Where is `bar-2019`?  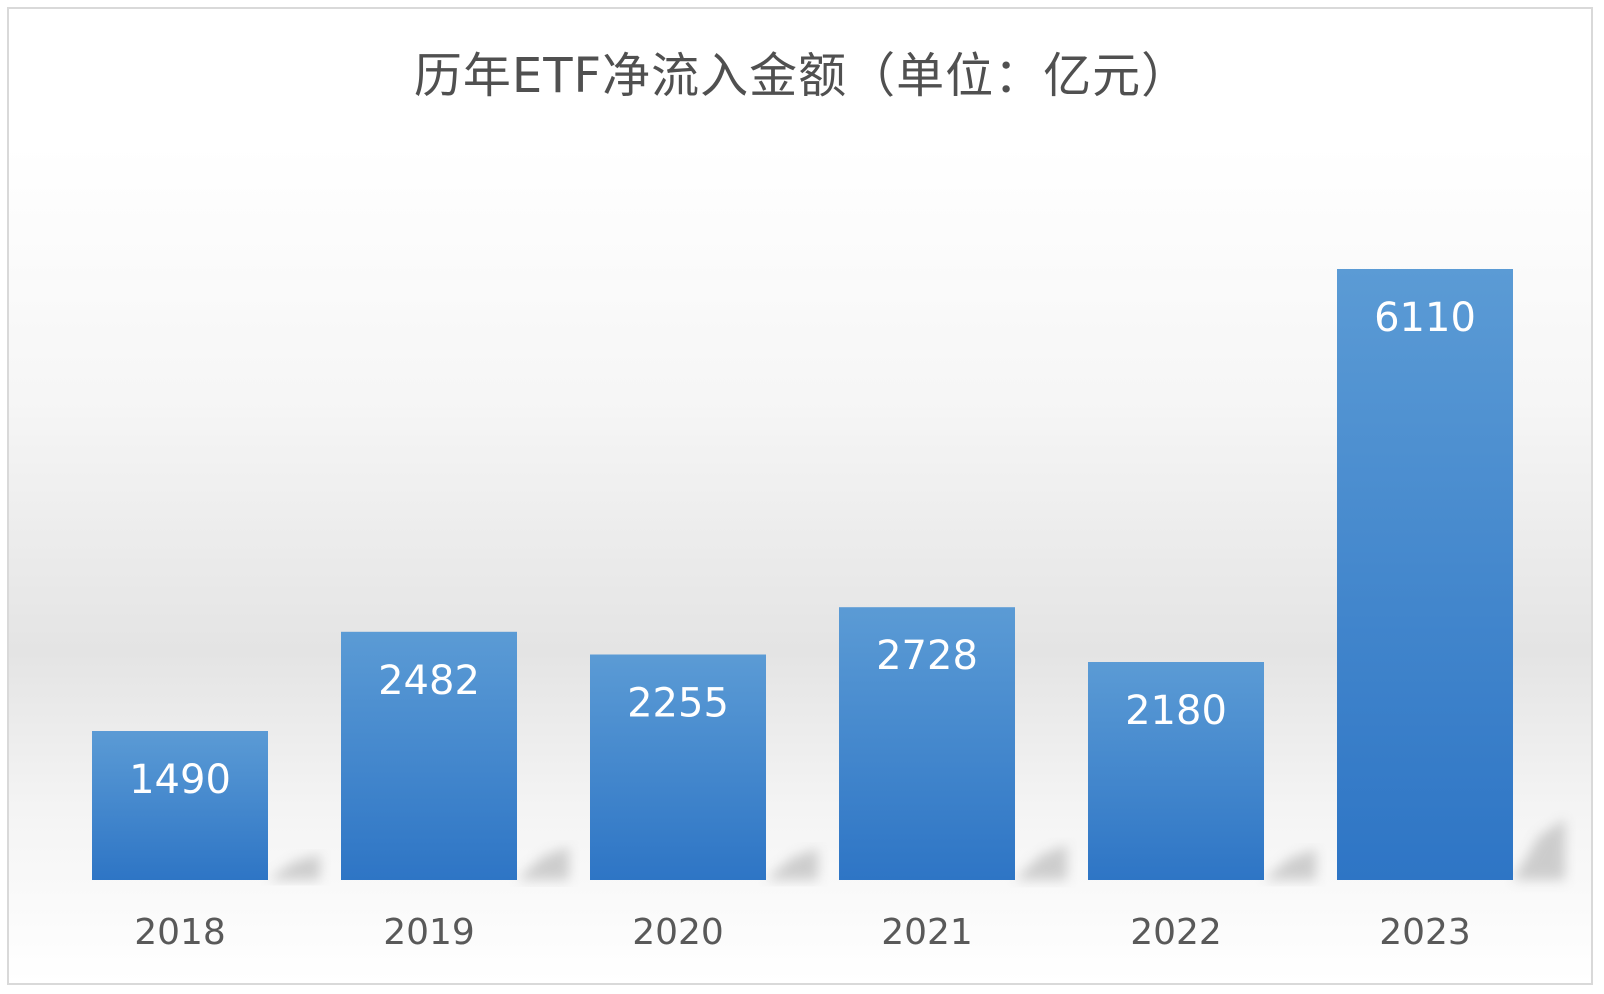 bar-2019 is located at coordinates (429, 755).